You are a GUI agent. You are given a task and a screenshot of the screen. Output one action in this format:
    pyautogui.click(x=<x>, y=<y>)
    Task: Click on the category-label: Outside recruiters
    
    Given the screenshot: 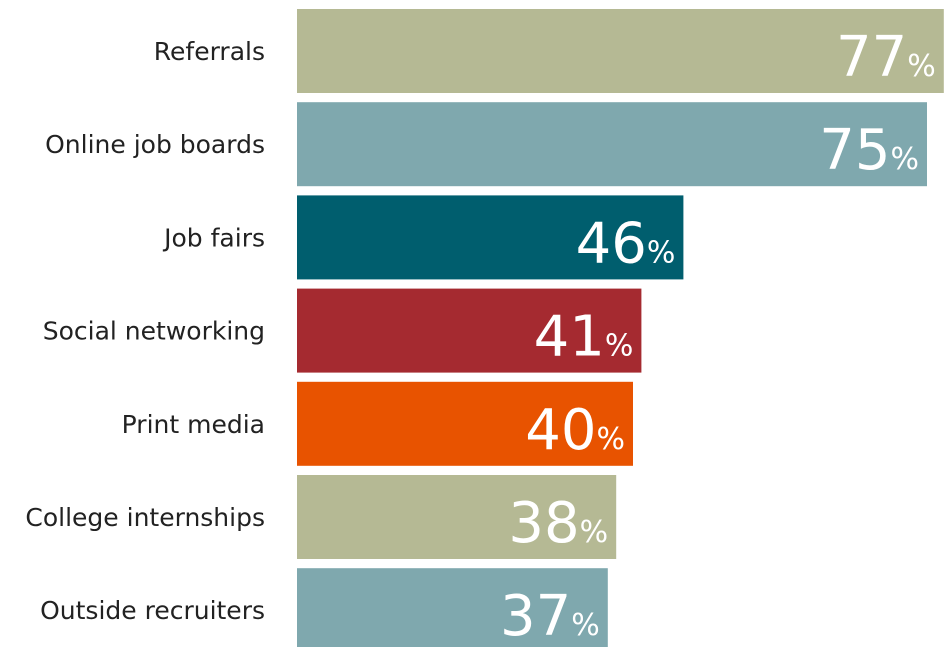 What is the action you would take?
    pyautogui.click(x=152, y=610)
    